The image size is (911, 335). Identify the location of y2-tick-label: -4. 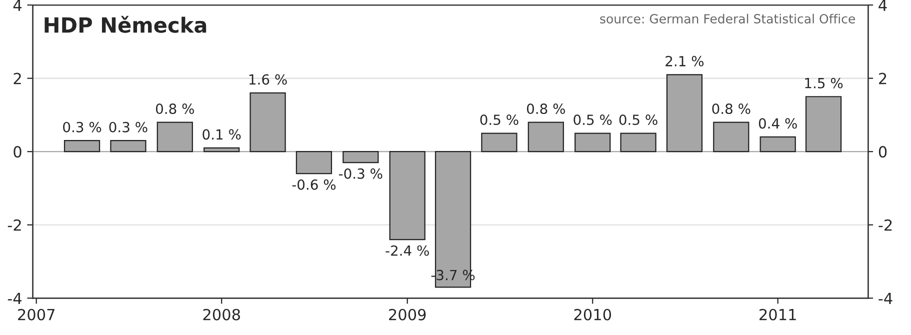
(885, 298).